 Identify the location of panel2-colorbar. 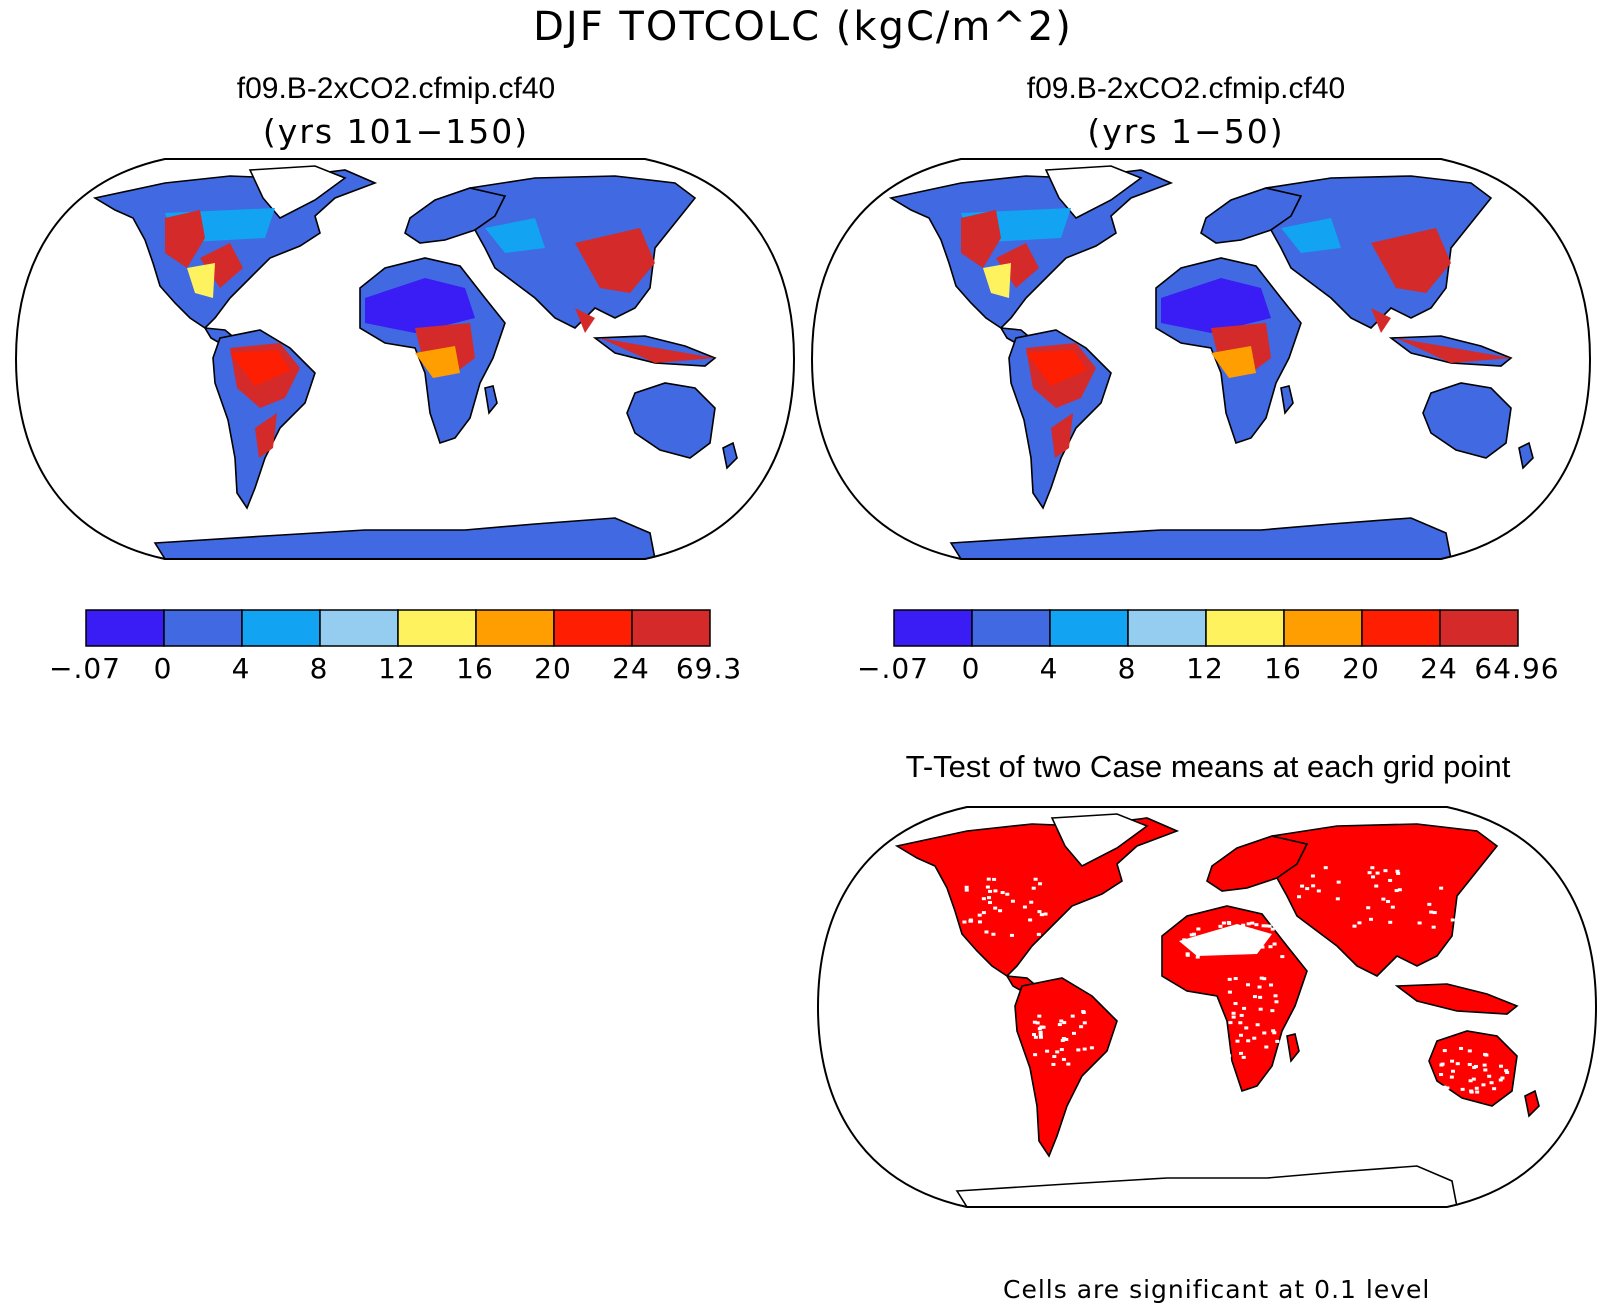
(1206, 628).